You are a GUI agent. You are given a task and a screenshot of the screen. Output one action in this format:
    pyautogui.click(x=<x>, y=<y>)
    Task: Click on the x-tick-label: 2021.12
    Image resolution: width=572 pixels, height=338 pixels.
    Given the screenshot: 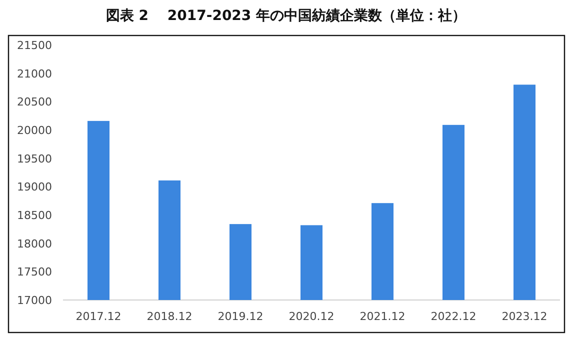 What is the action you would take?
    pyautogui.click(x=383, y=316)
    